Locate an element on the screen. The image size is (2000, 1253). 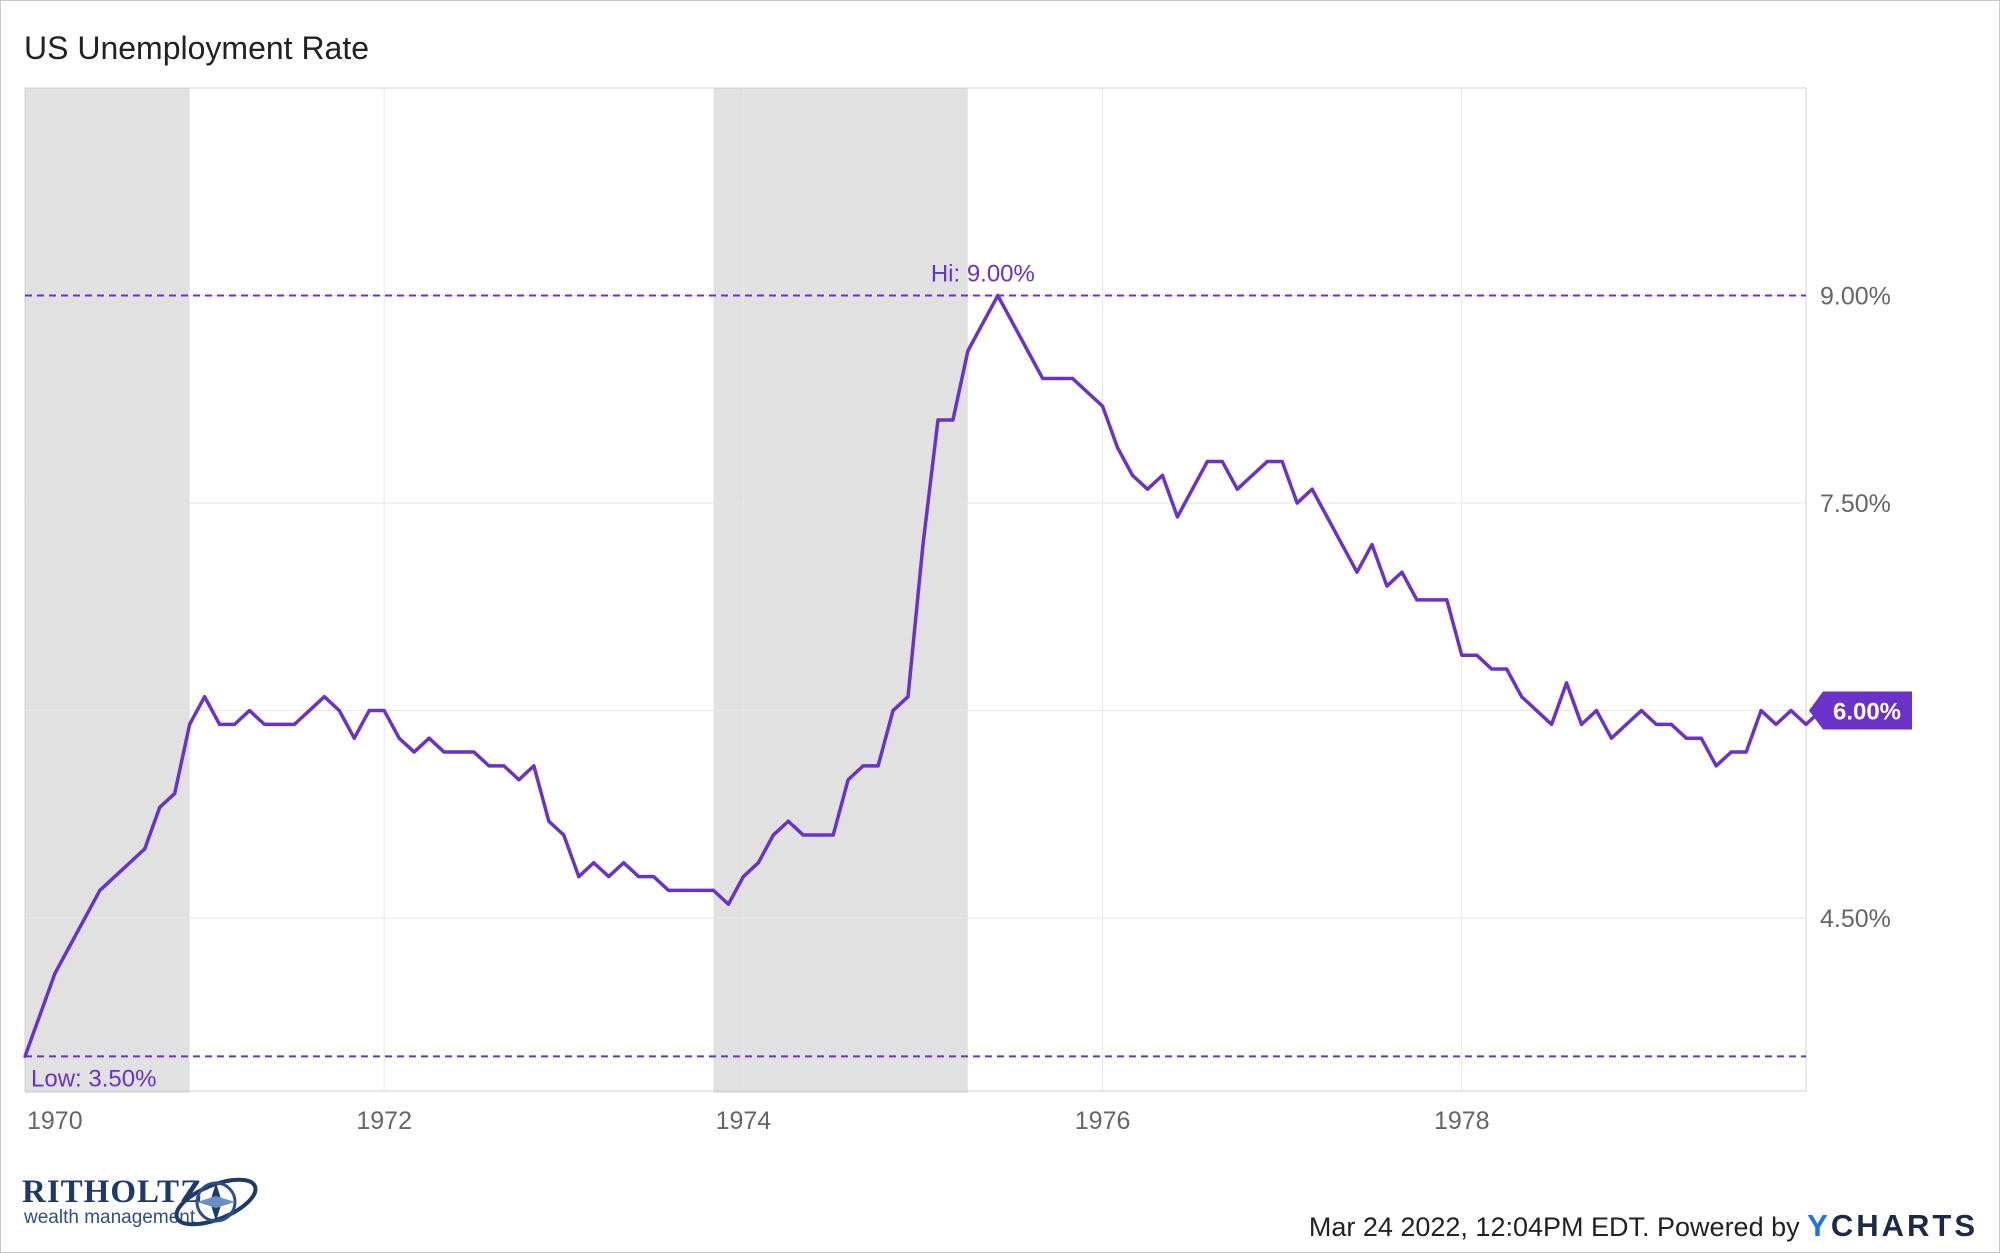
compass-icon is located at coordinates (216, 1202).